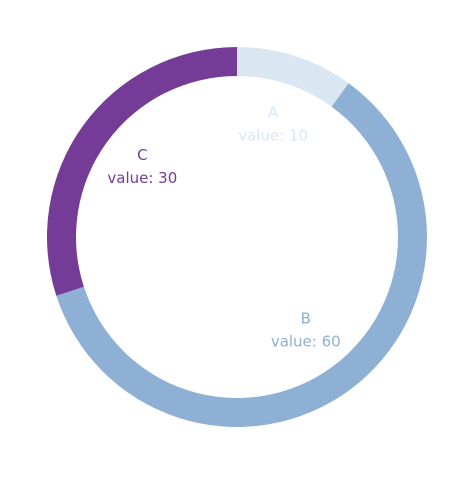  What do you see at coordinates (142, 178) in the screenshot?
I see `slice-value-label-c: value: 30` at bounding box center [142, 178].